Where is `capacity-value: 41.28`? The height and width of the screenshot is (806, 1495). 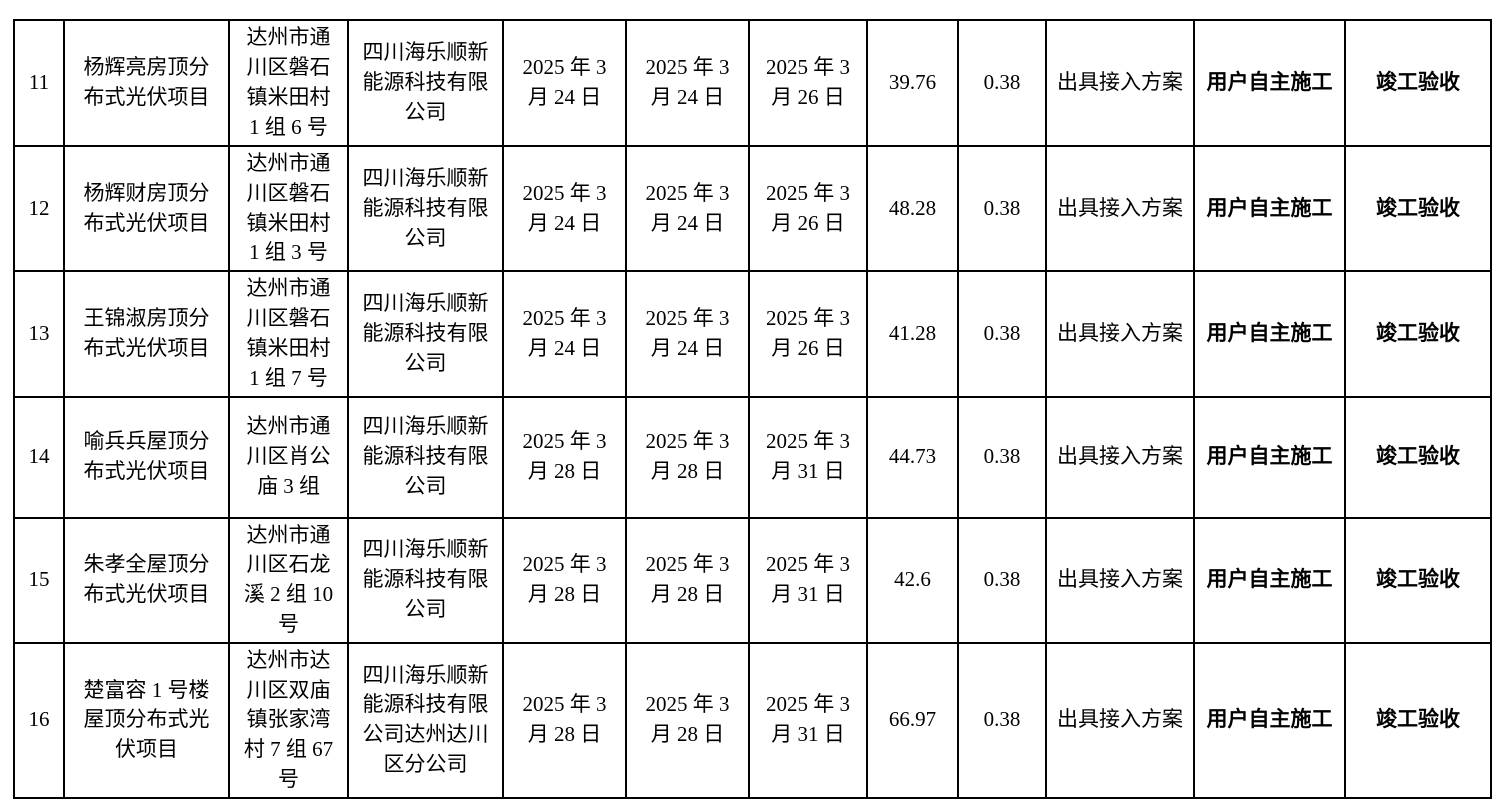
capacity-value: 41.28 is located at coordinates (912, 334).